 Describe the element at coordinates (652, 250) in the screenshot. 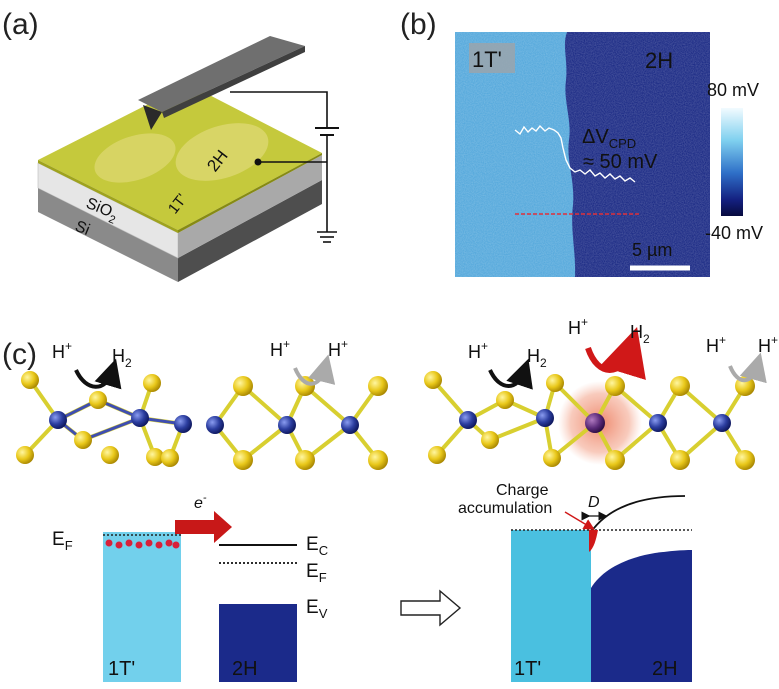

I see `scalebar-label: 5 µm` at that location.